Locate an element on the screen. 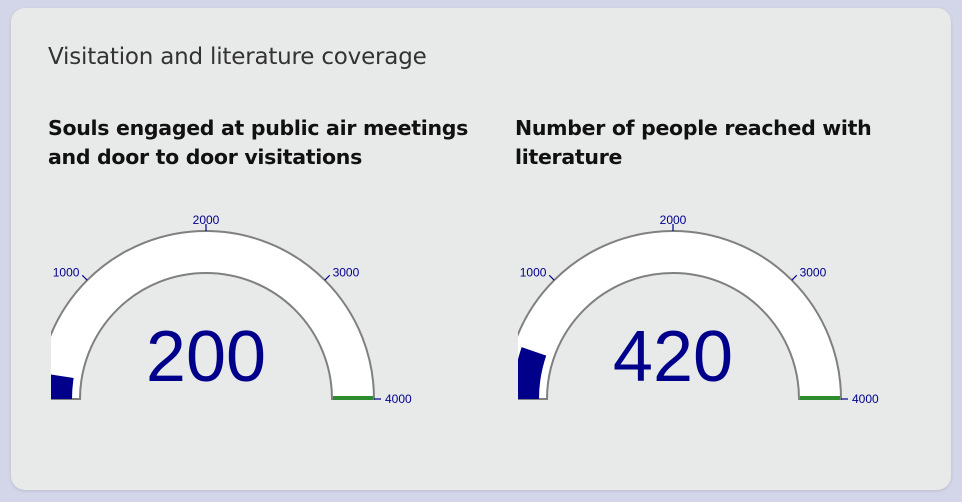 The height and width of the screenshot is (502, 962). gauge-value-number: 200 is located at coordinates (206, 357).